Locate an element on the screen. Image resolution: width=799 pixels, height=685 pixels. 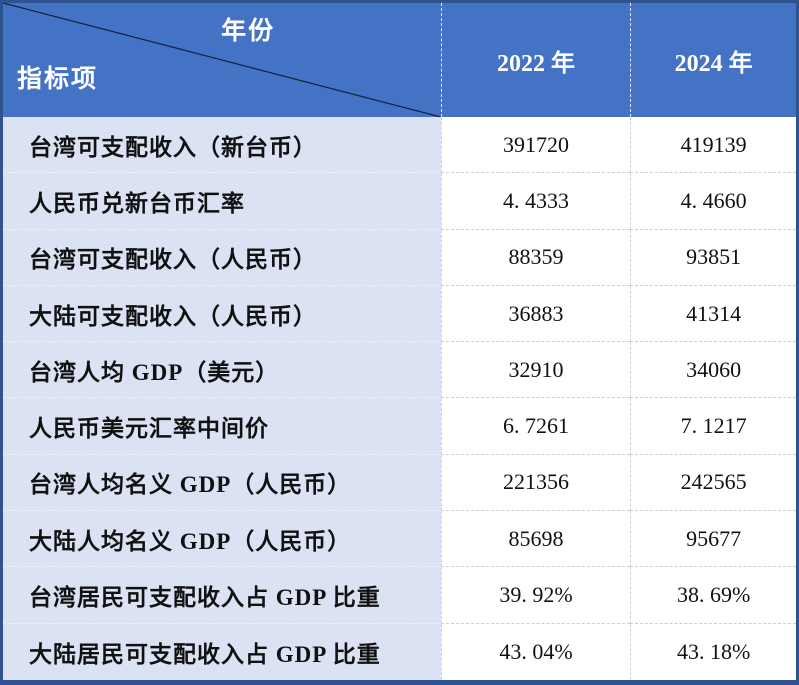
diagonal-divider-line is located at coordinates (222, 60).